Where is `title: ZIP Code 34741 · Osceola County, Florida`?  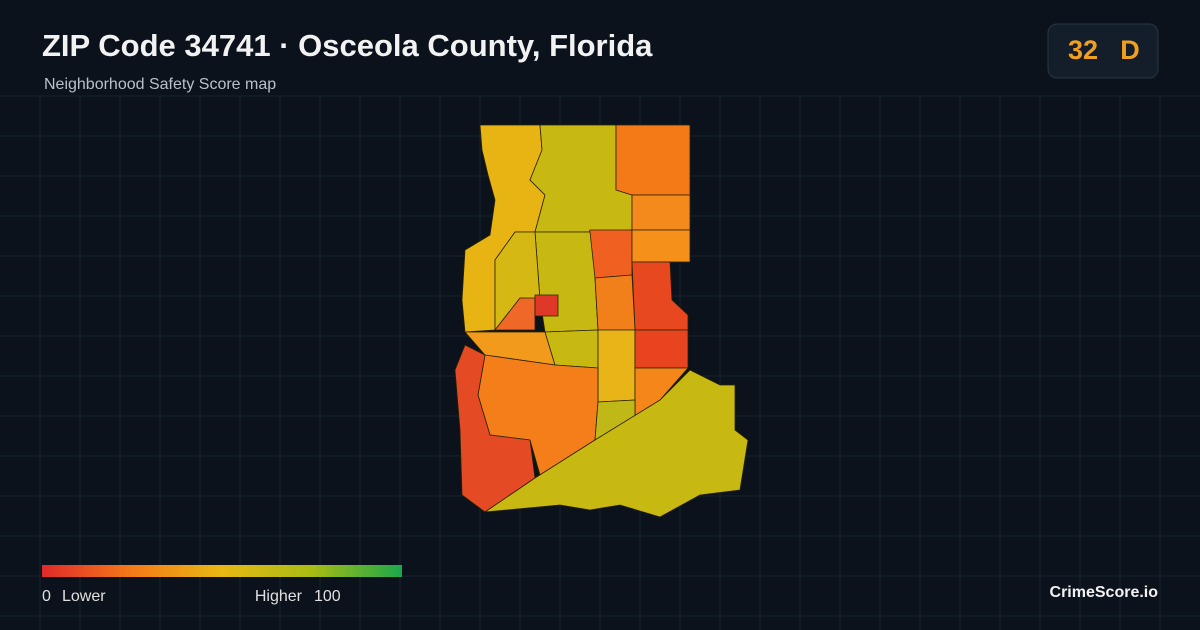 title: ZIP Code 34741 · Osceola County, Florida is located at coordinates (347, 45).